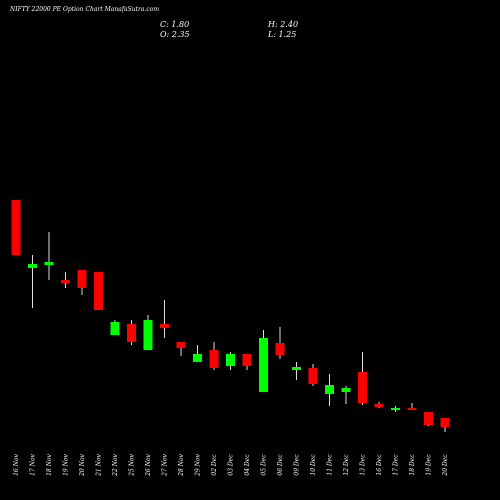 Image resolution: width=500 pixels, height=500 pixels. I want to click on x-tick-label: 26 Nov, so click(148, 464).